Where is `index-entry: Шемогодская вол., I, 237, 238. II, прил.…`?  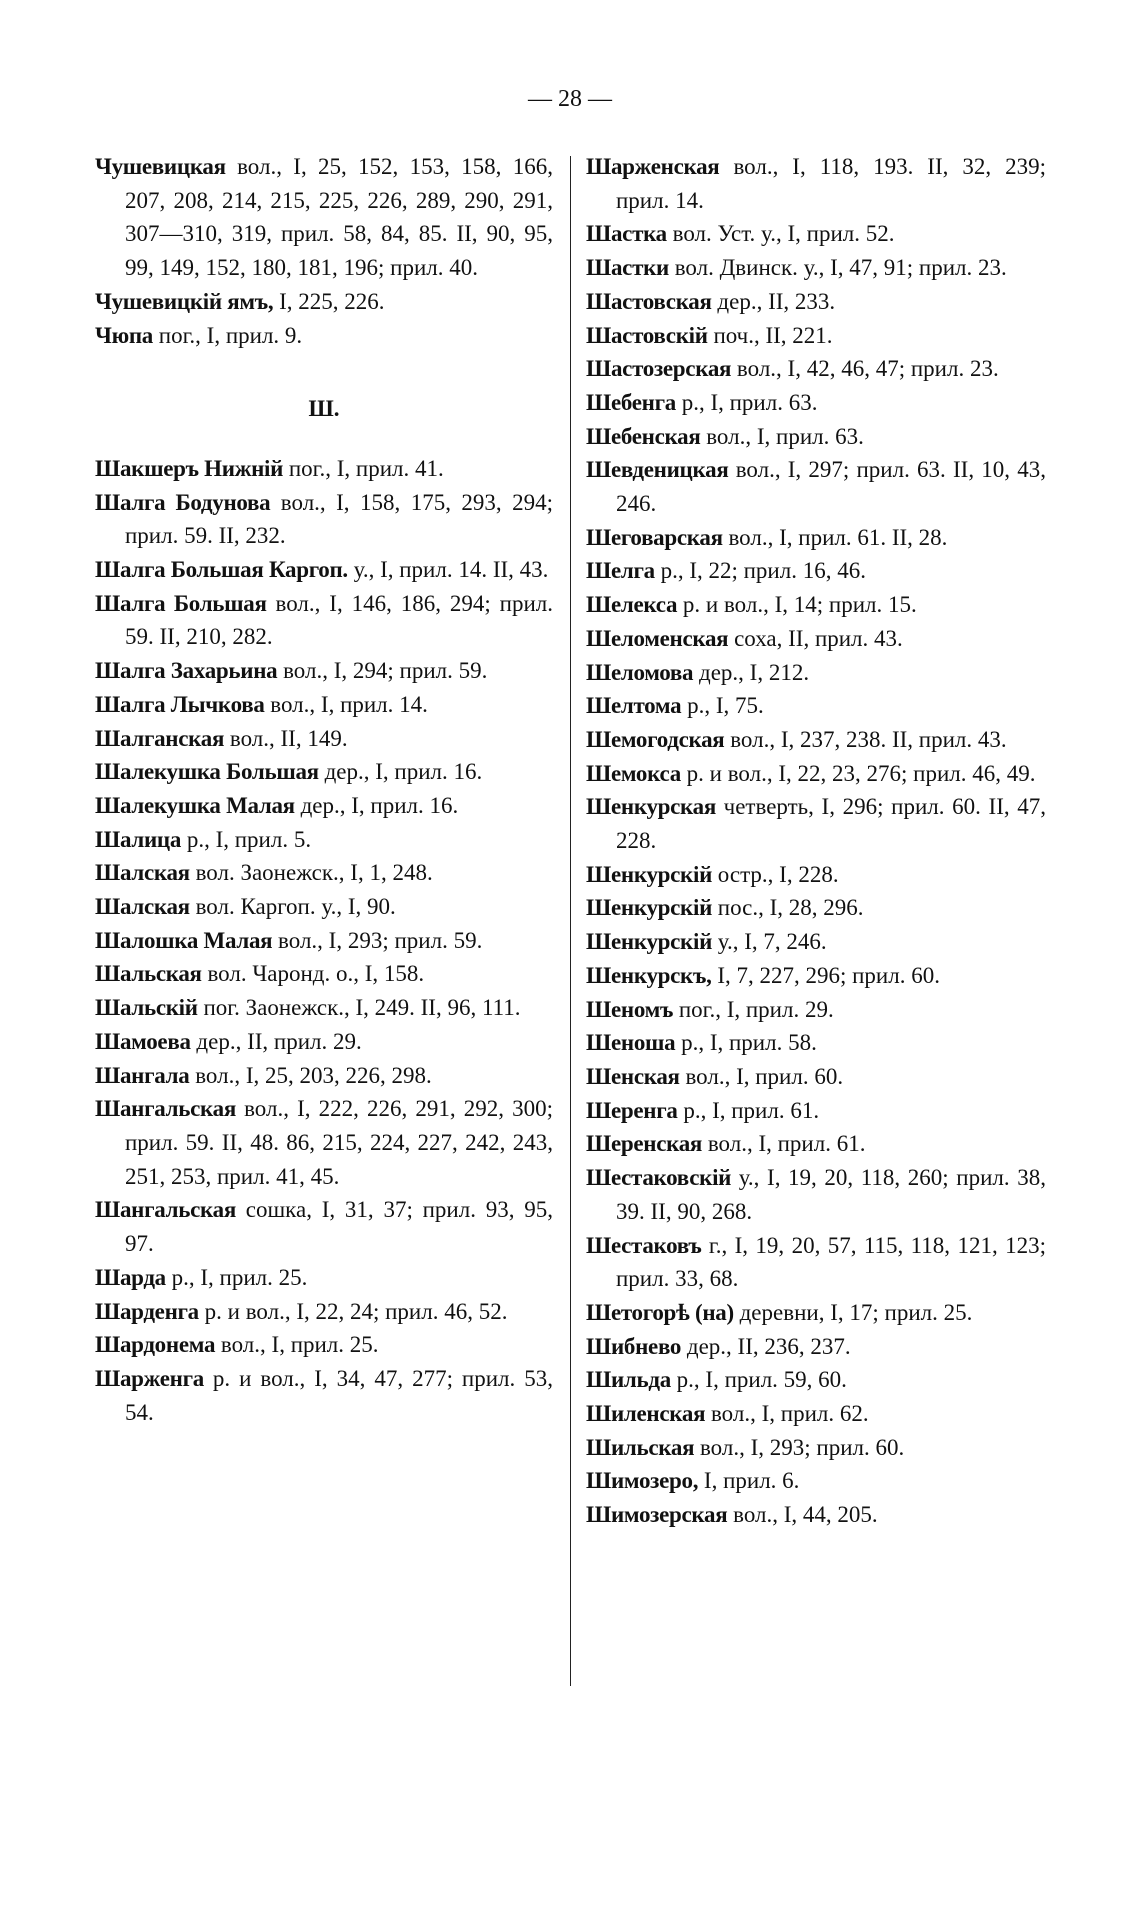
index-entry: Шемогодская вол., I, 237, 238. II, прил.… is located at coordinates (816, 740).